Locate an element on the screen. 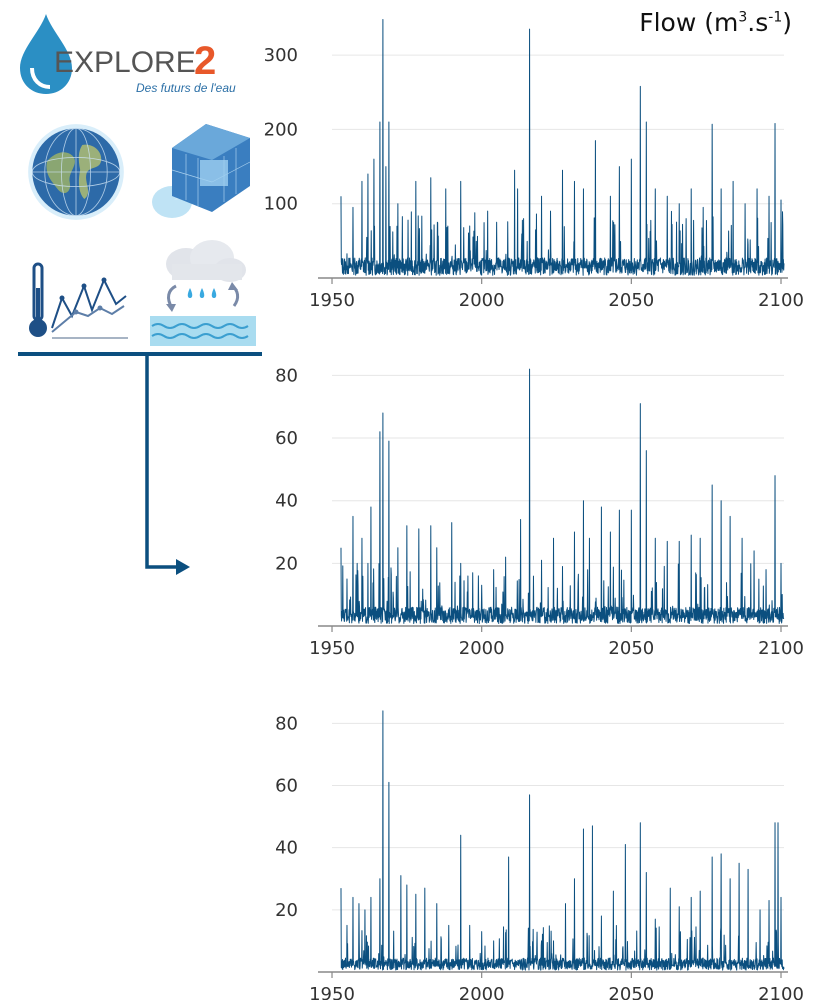 The height and width of the screenshot is (1000, 814). logo-name: EXPLORE is located at coordinates (125, 62).